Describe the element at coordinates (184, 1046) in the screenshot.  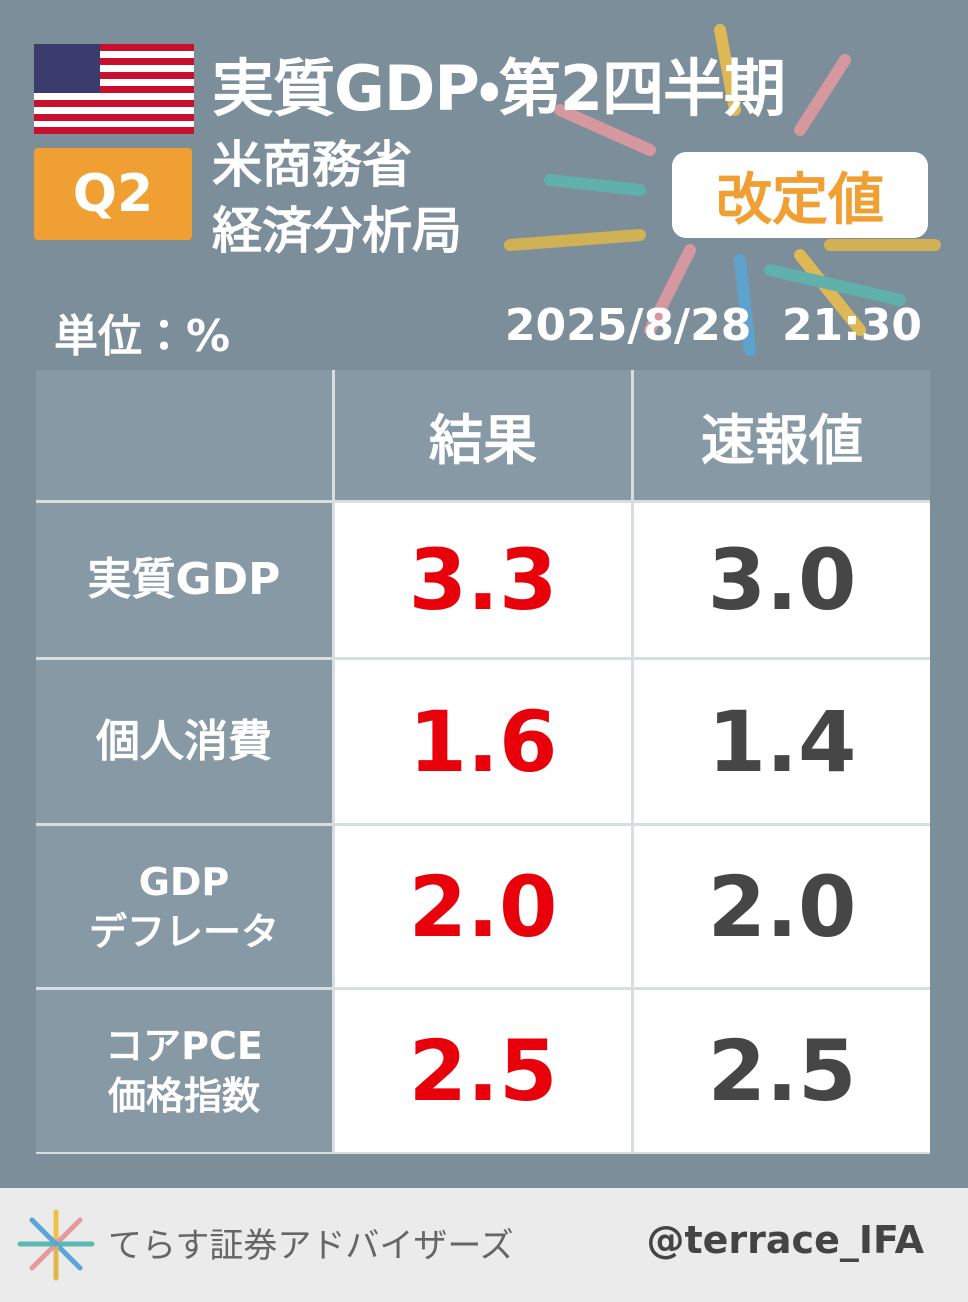
I see `row-label-line: コアPCE` at that location.